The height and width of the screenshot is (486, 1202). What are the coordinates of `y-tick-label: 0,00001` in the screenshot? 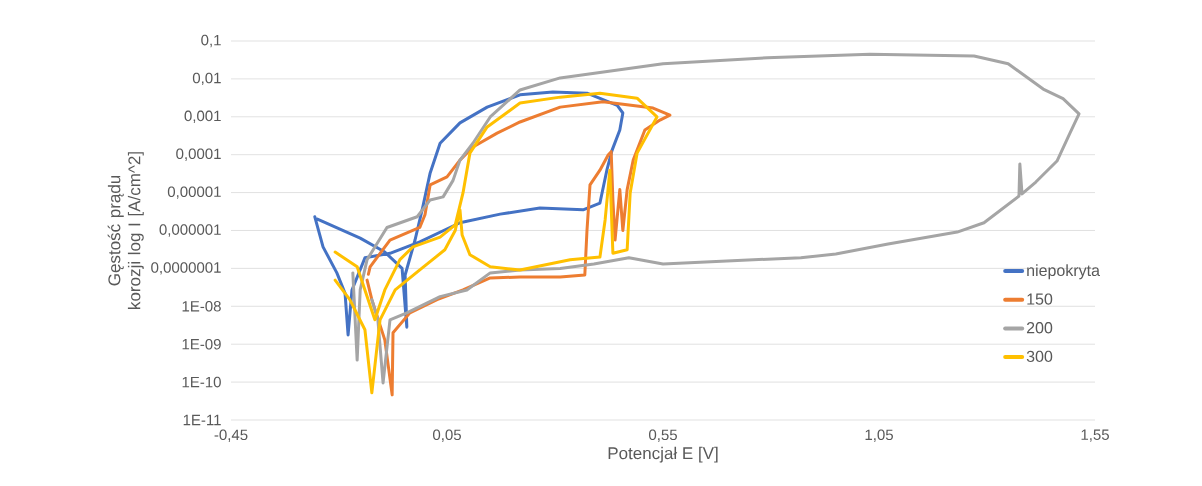 It's located at (194, 192).